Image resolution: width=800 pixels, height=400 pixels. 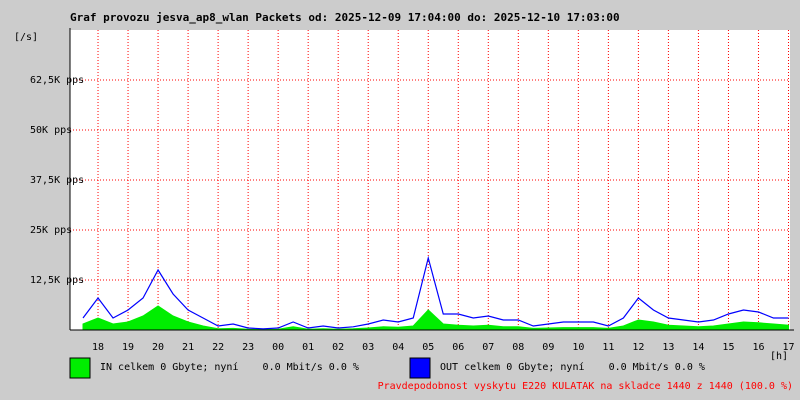 I want to click on x-tick-label: 08, so click(x=518, y=347).